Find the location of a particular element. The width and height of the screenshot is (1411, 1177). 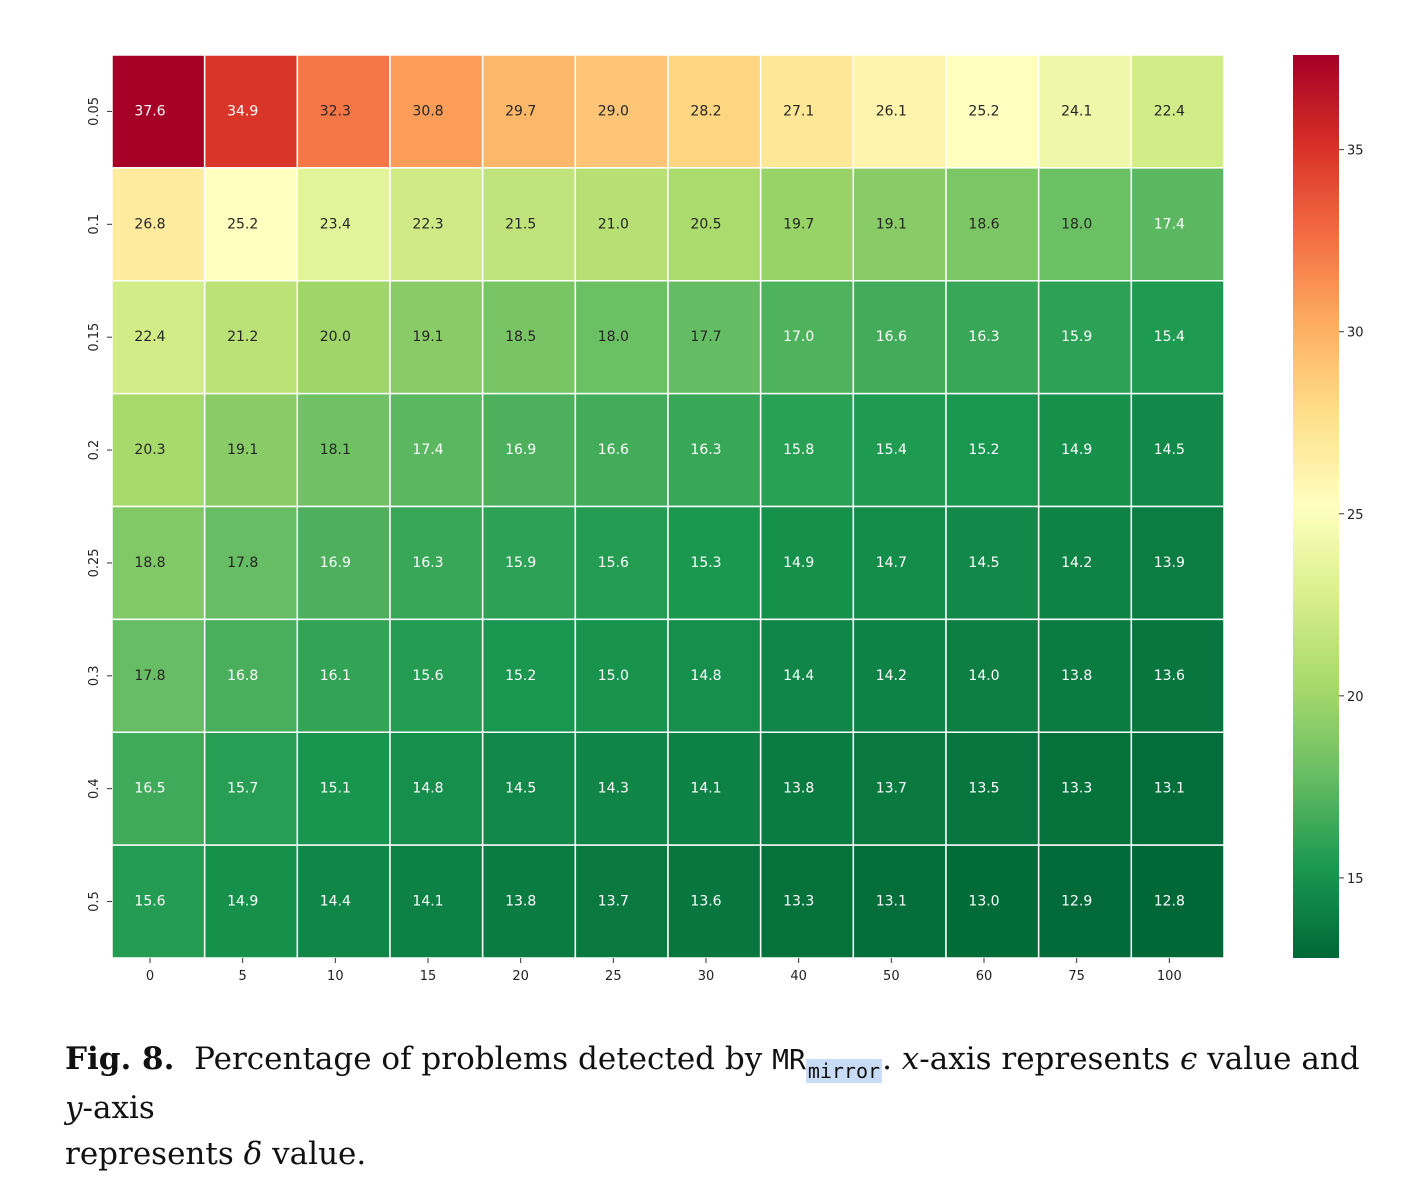

cell-value-label: 27.1 is located at coordinates (798, 111).